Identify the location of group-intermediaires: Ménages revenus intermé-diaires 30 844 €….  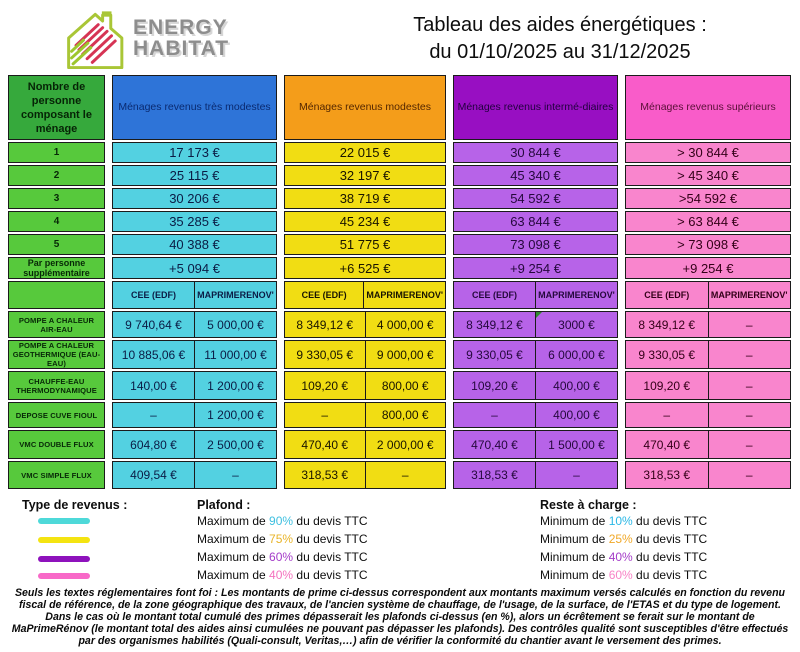
(535, 283).